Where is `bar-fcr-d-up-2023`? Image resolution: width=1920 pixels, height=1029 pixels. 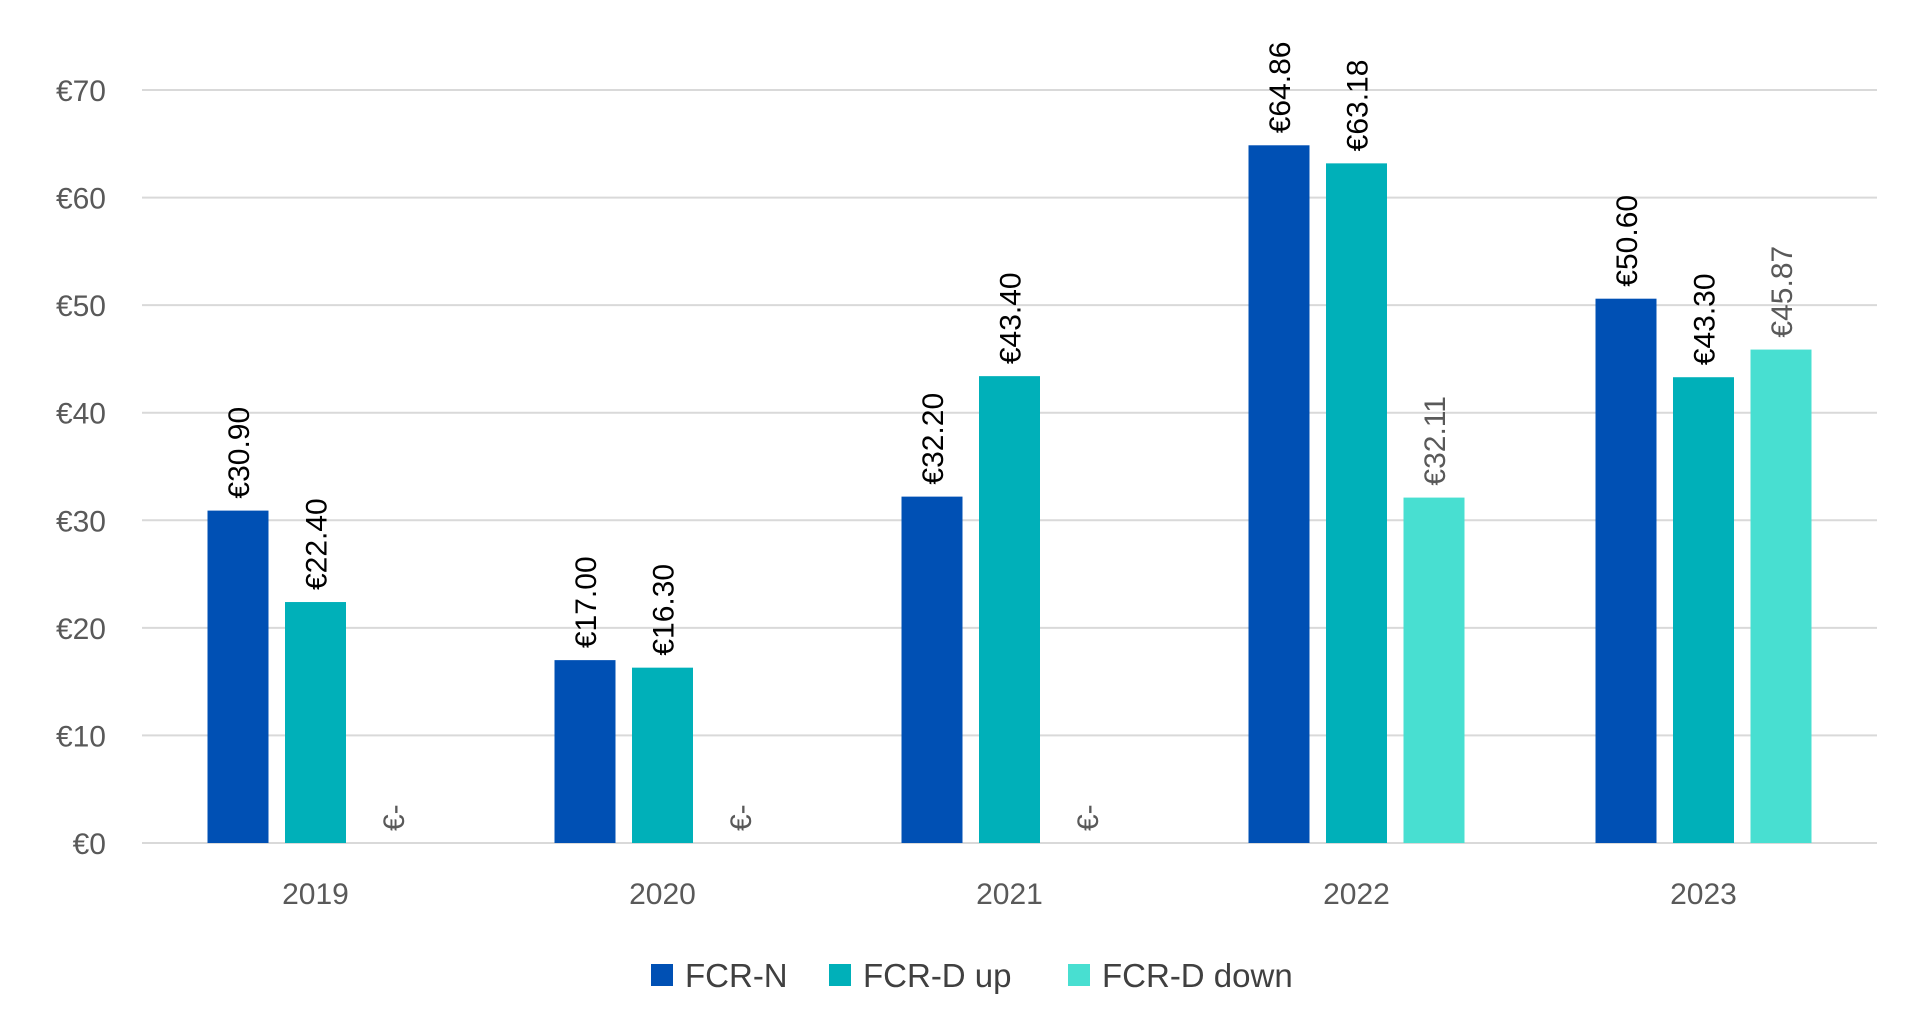 bar-fcr-d-up-2023 is located at coordinates (1703, 610).